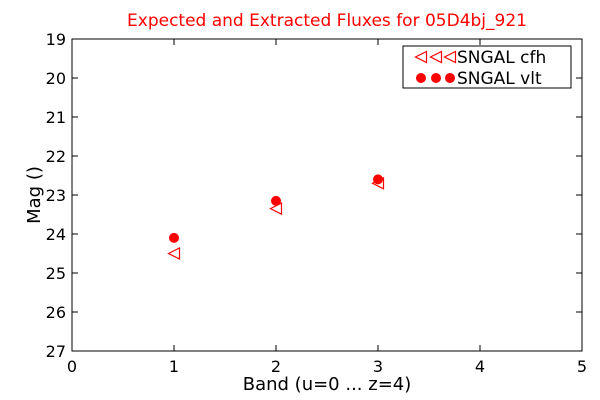 The image size is (600, 400). What do you see at coordinates (327, 384) in the screenshot?
I see `x-axis-label: Band (u=0 ... z=4)` at bounding box center [327, 384].